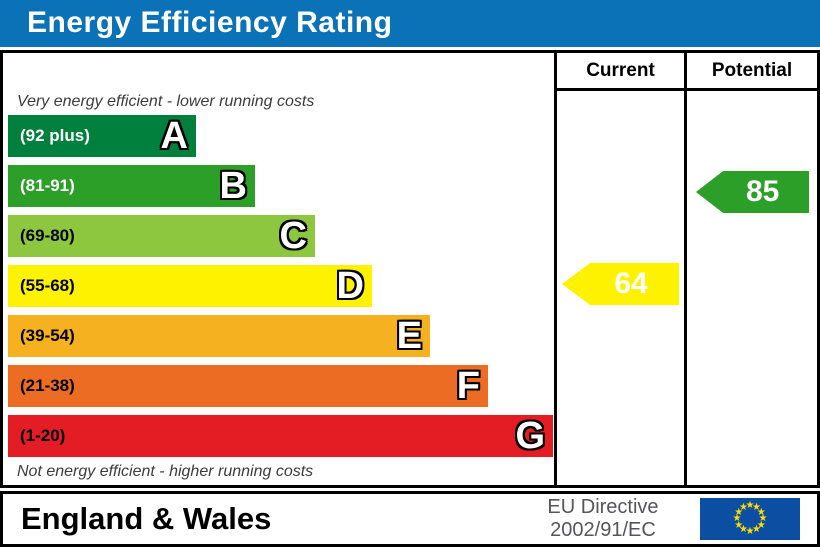 Image resolution: width=820 pixels, height=547 pixels. I want to click on band-letter: G, so click(530, 436).